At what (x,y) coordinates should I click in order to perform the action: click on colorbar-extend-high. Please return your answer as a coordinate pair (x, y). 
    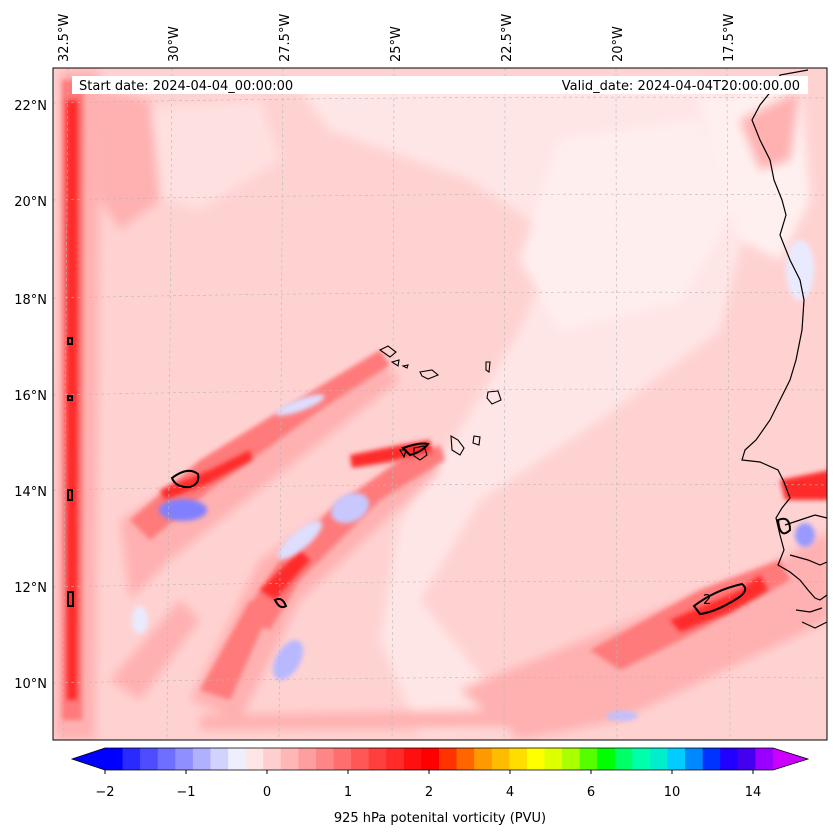
    Looking at the image, I should click on (790, 759).